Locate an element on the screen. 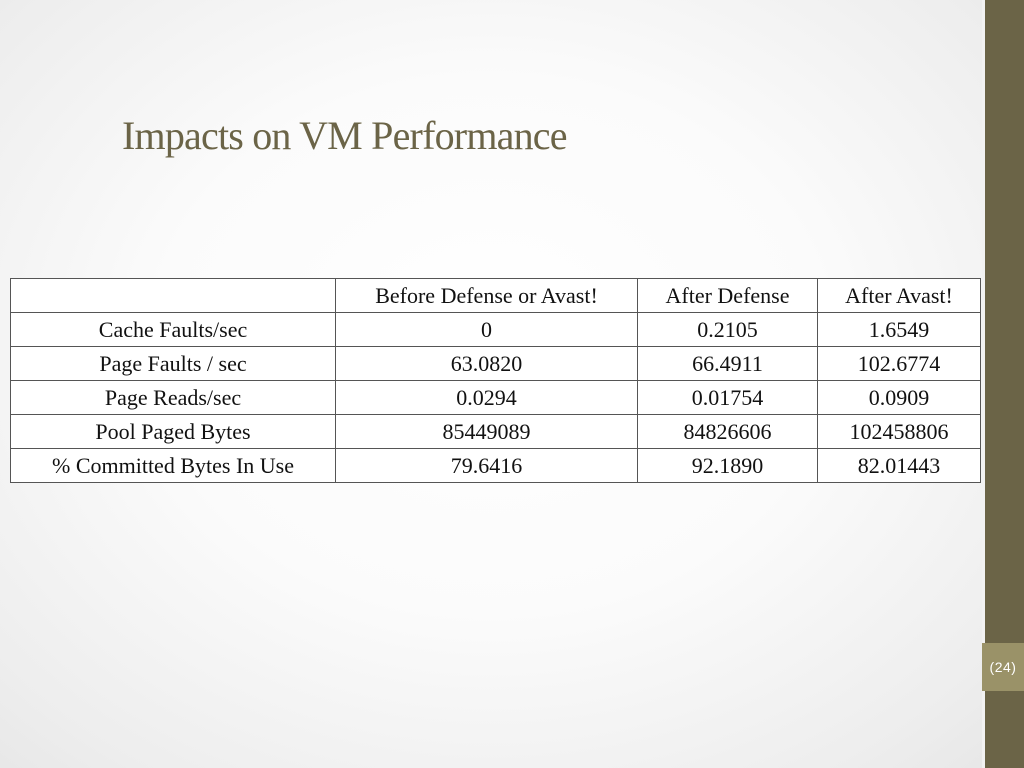  table-cell: 0.0294 is located at coordinates (486, 397).